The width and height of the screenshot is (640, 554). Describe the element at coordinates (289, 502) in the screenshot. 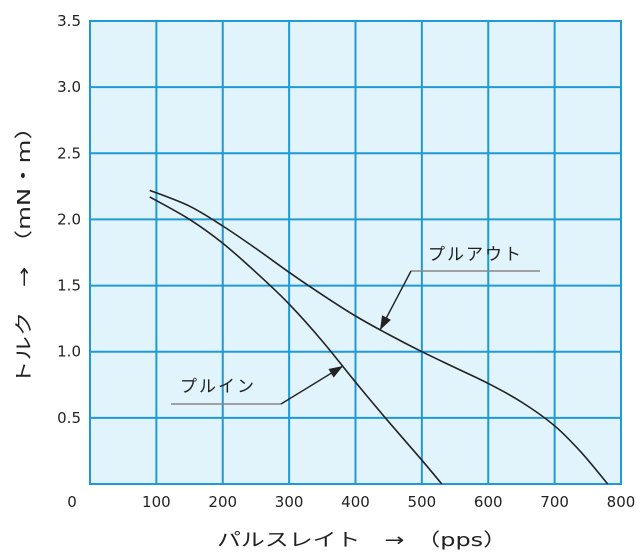

I see `x-tick-label: 300` at that location.